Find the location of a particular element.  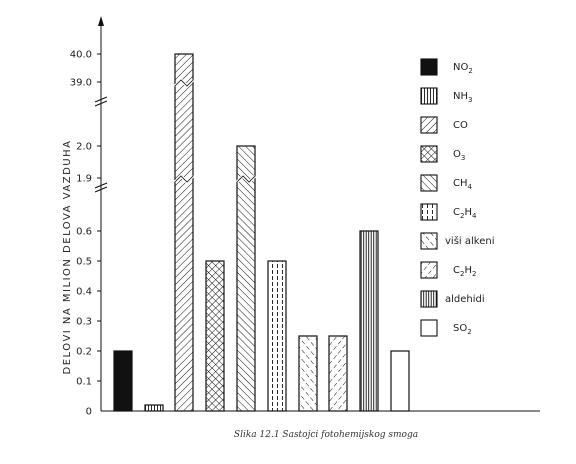

y-axis-arrow is located at coordinates (101, 21).